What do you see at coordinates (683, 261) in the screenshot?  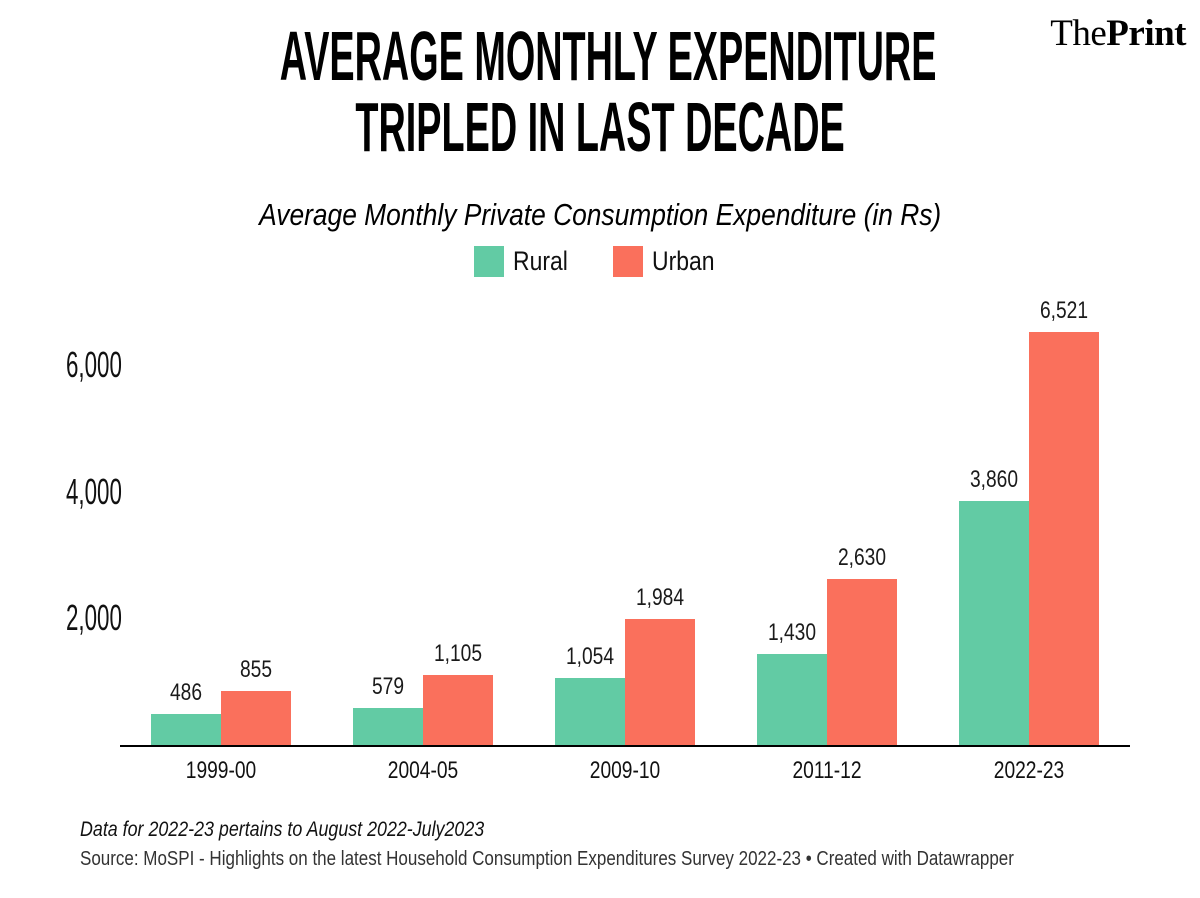 I see `legend-label-urban: Urban` at bounding box center [683, 261].